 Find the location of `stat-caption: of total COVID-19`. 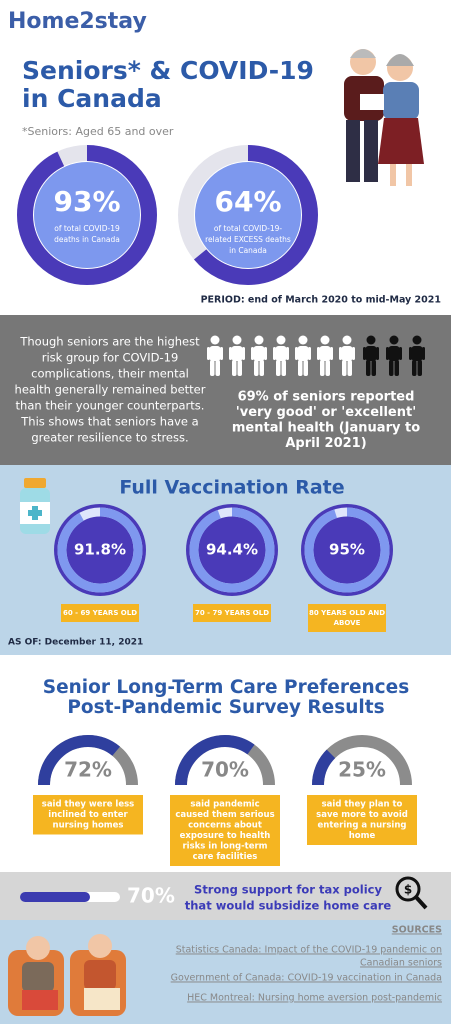

stat-caption: of total COVID-19 is located at coordinates (87, 228).